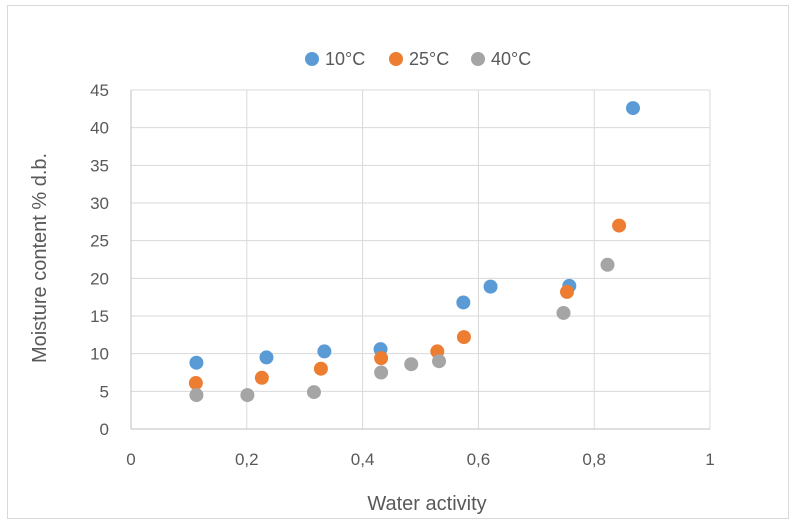 Image resolution: width=796 pixels, height=522 pixels. I want to click on legend-label: 10°C, so click(345, 59).